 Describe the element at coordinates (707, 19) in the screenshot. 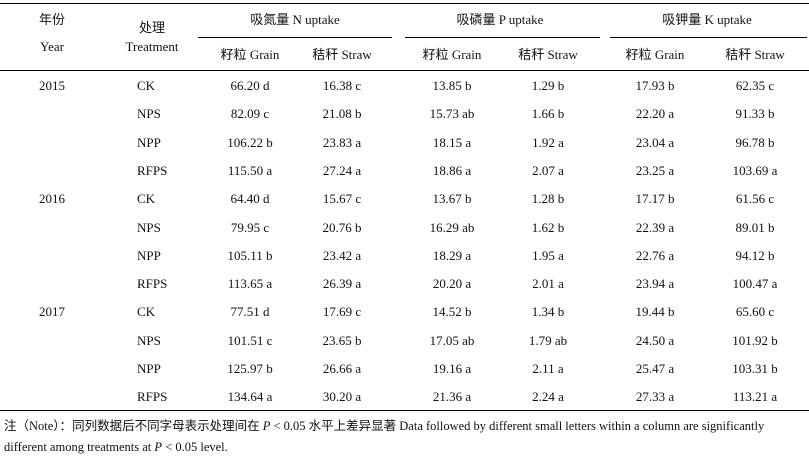

I see `group-header: 吸钾量 K uptake` at that location.